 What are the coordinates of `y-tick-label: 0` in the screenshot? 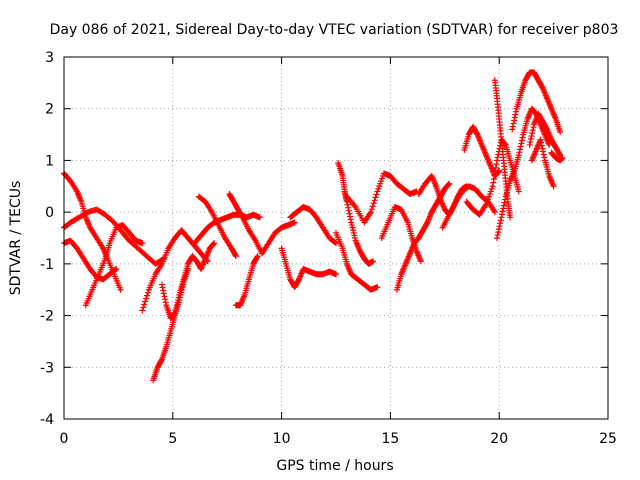 It's located at (49, 213).